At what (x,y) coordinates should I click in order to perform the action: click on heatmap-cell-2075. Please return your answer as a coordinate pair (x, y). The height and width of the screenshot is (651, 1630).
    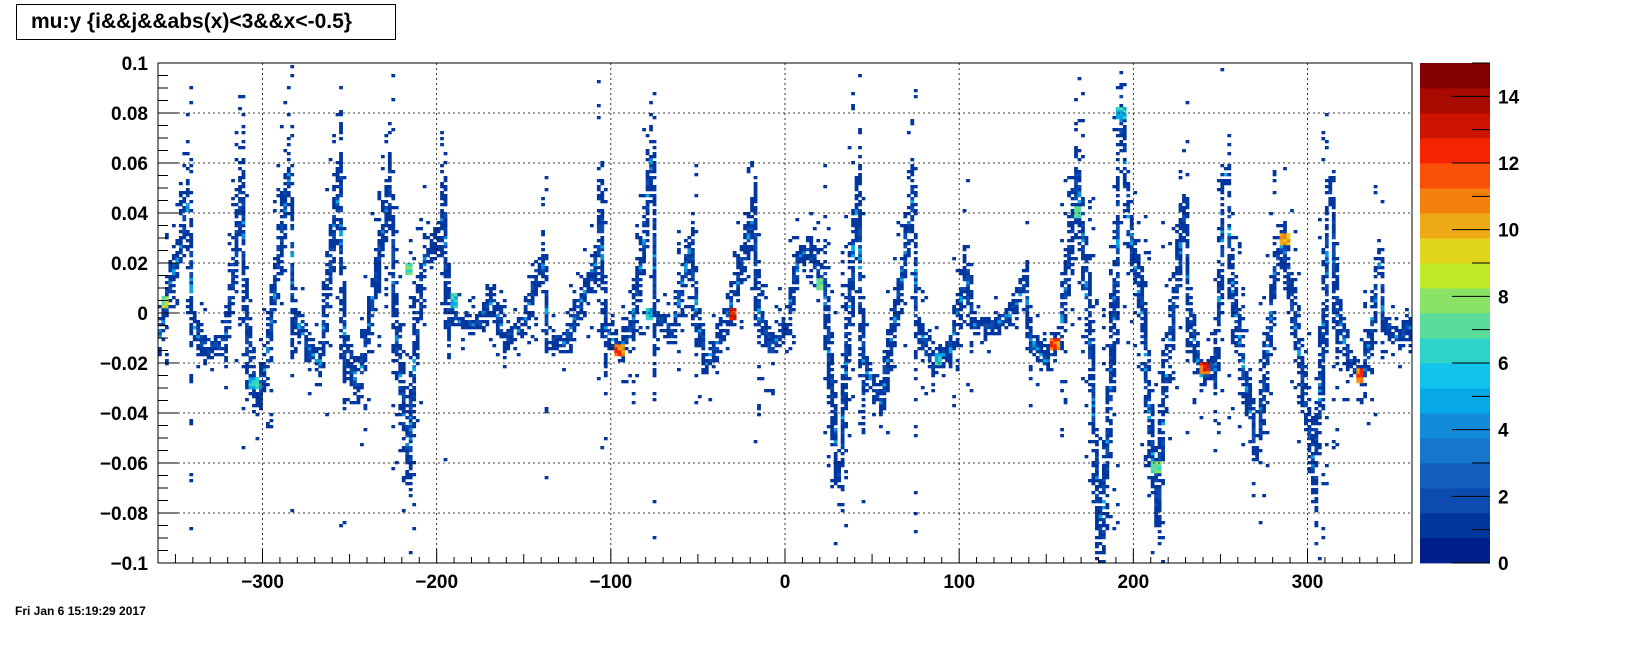
    Looking at the image, I should click on (623, 340).